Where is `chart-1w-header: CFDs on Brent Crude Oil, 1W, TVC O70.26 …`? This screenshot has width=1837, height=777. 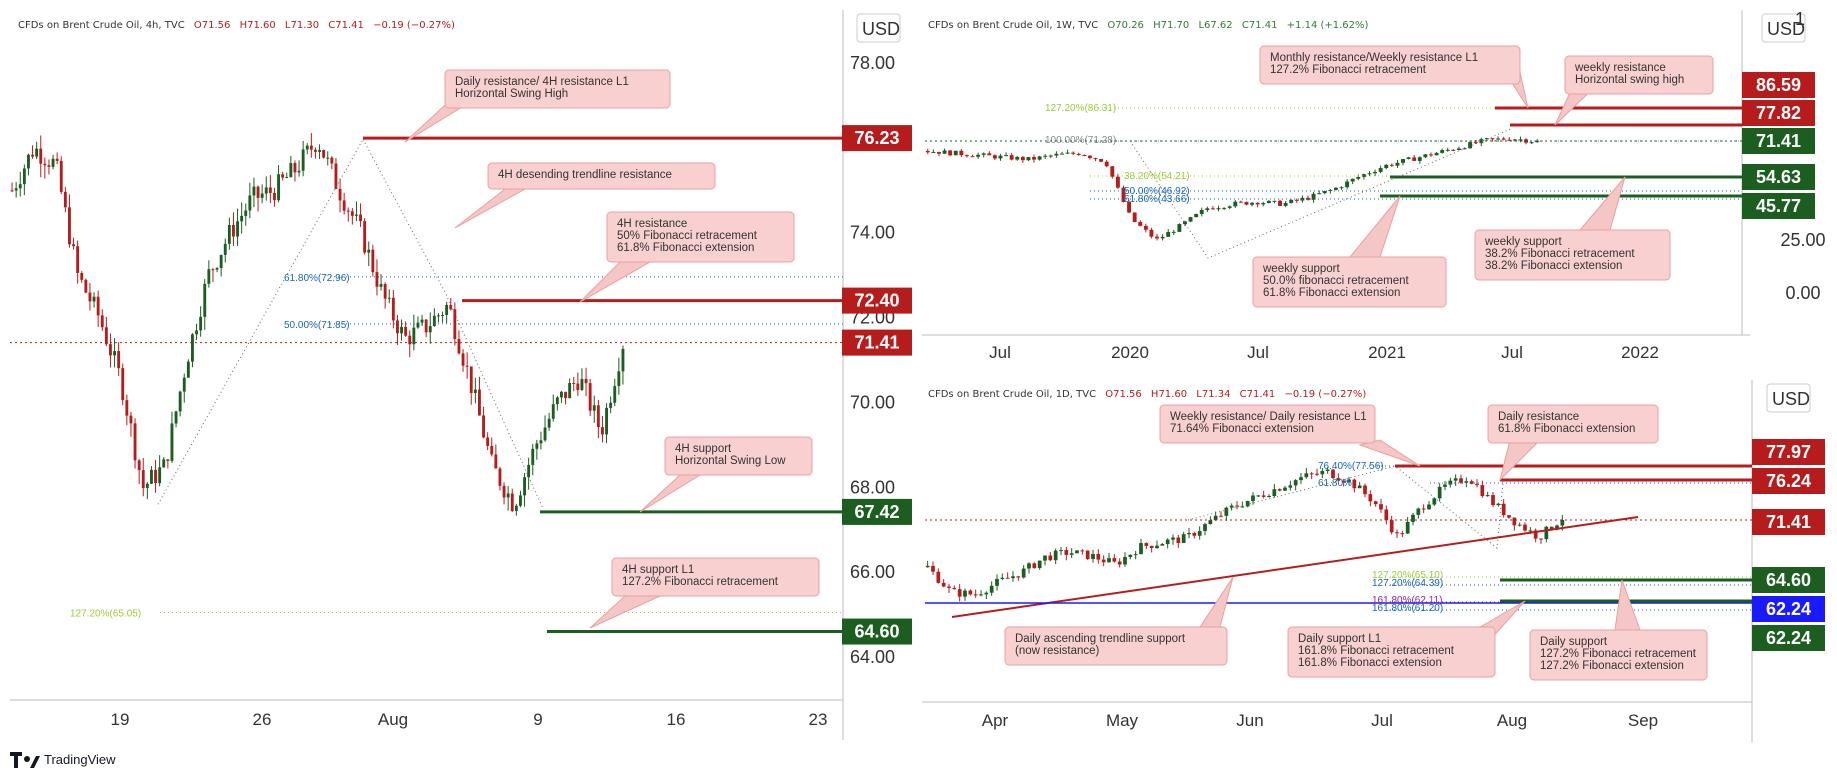
chart-1w-header: CFDs on Brent Crude Oil, 1W, TVC O70.26 … is located at coordinates (1148, 25).